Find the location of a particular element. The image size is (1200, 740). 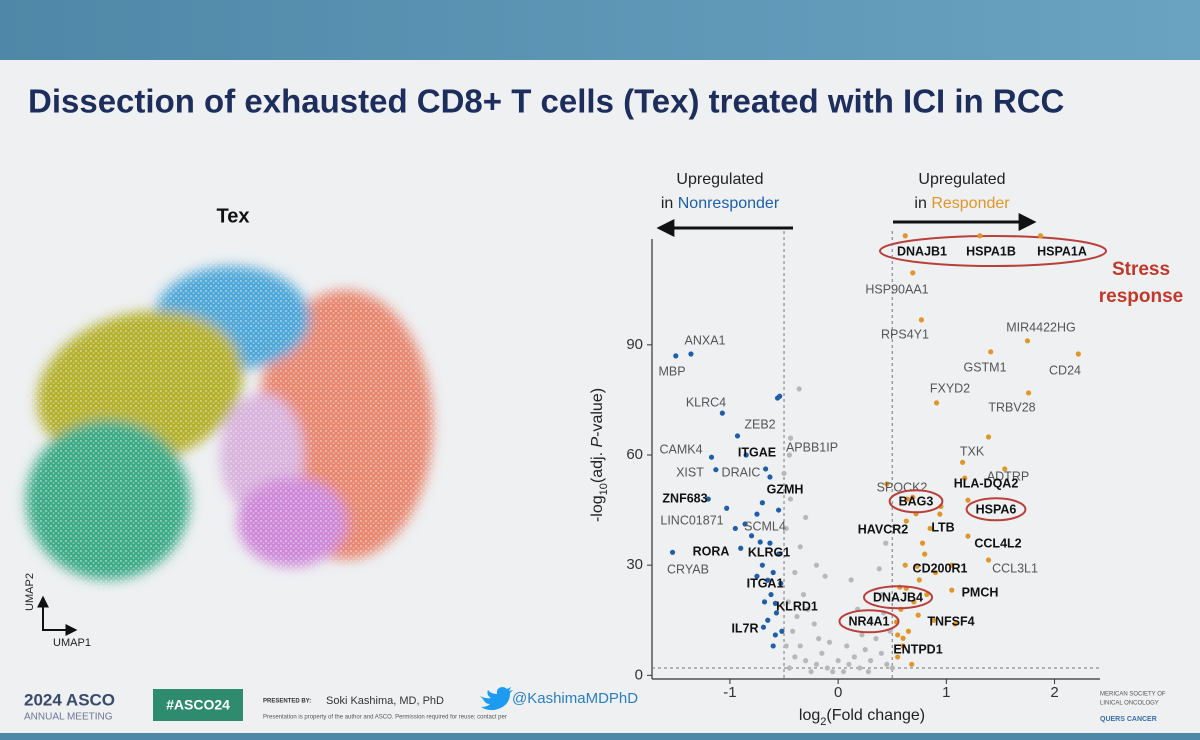

gene-label: LINC01871 is located at coordinates (691, 520).